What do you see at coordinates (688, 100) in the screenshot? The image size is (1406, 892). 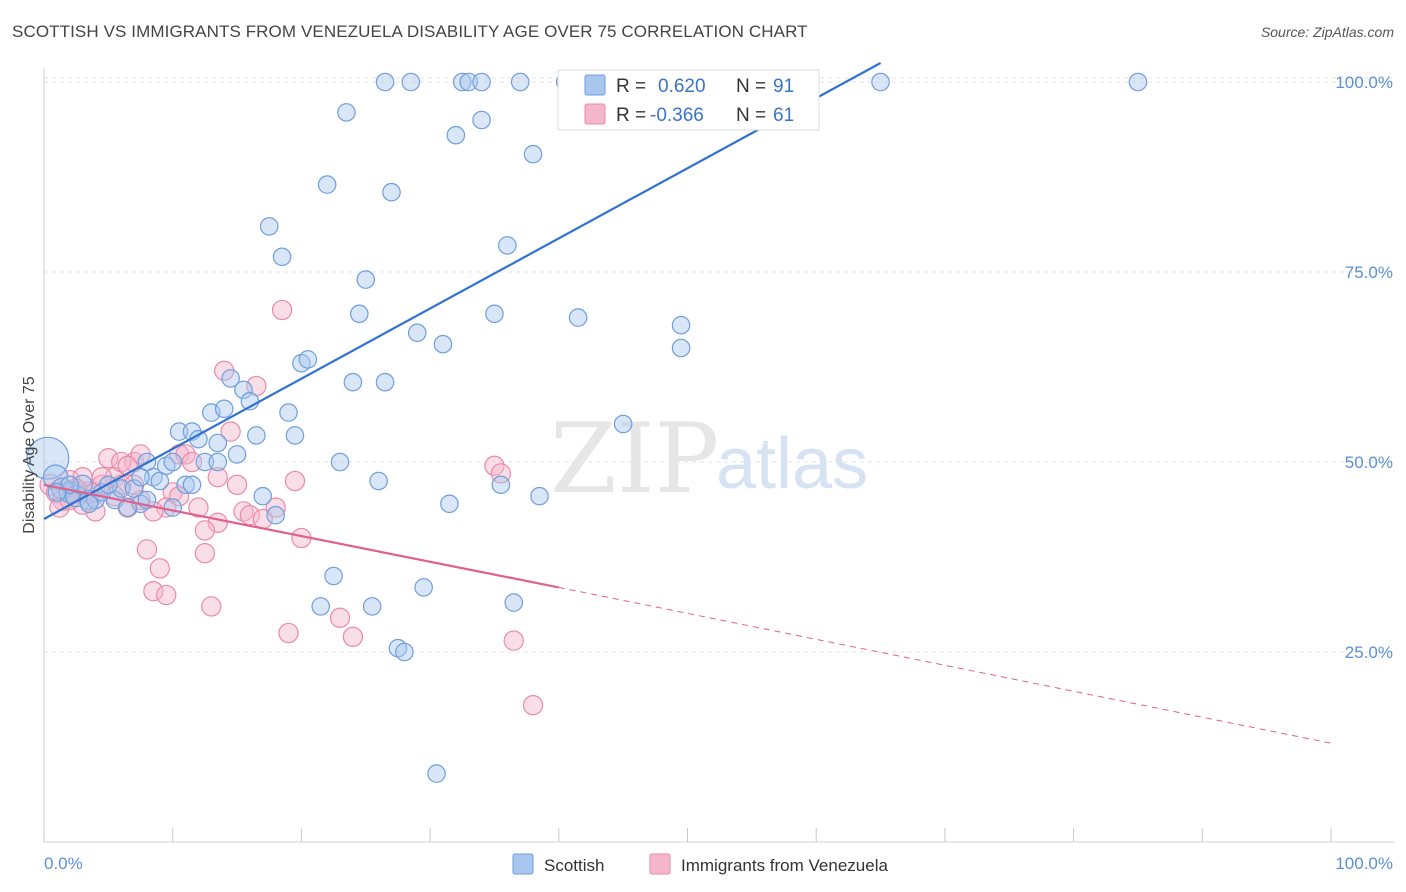 I see `stats-legend: R = 0.620 N = 91 R = -0.366 N = 61` at bounding box center [688, 100].